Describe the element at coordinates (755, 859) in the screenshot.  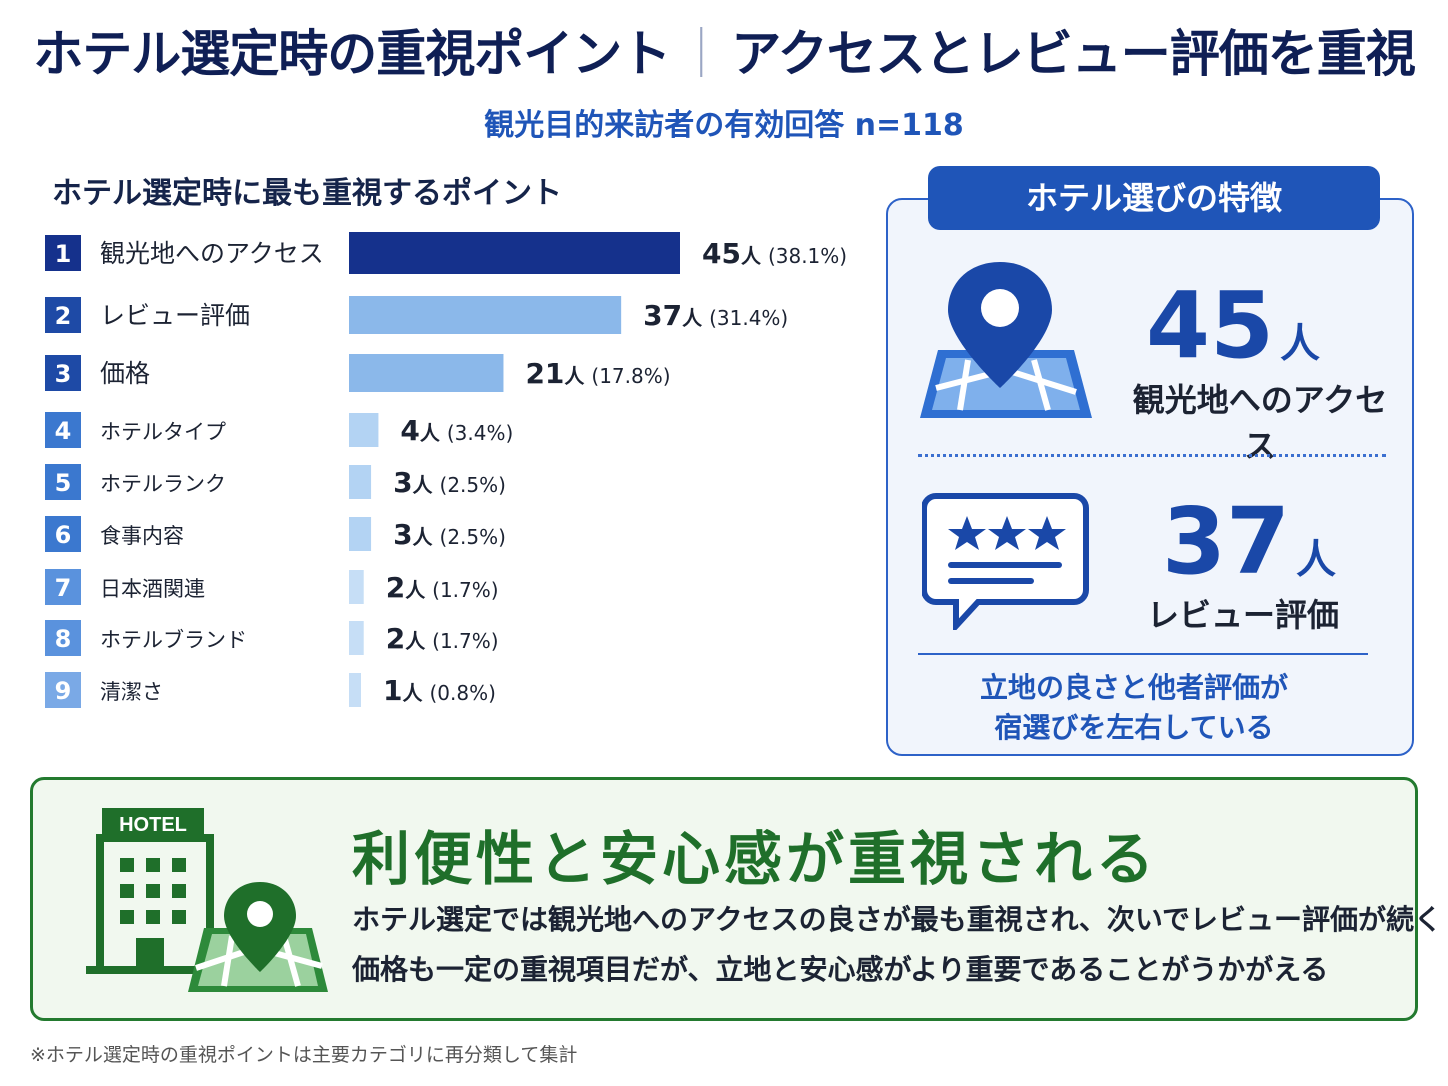
I see `conclusion-headline: 利便性と安心感が重視される` at that location.